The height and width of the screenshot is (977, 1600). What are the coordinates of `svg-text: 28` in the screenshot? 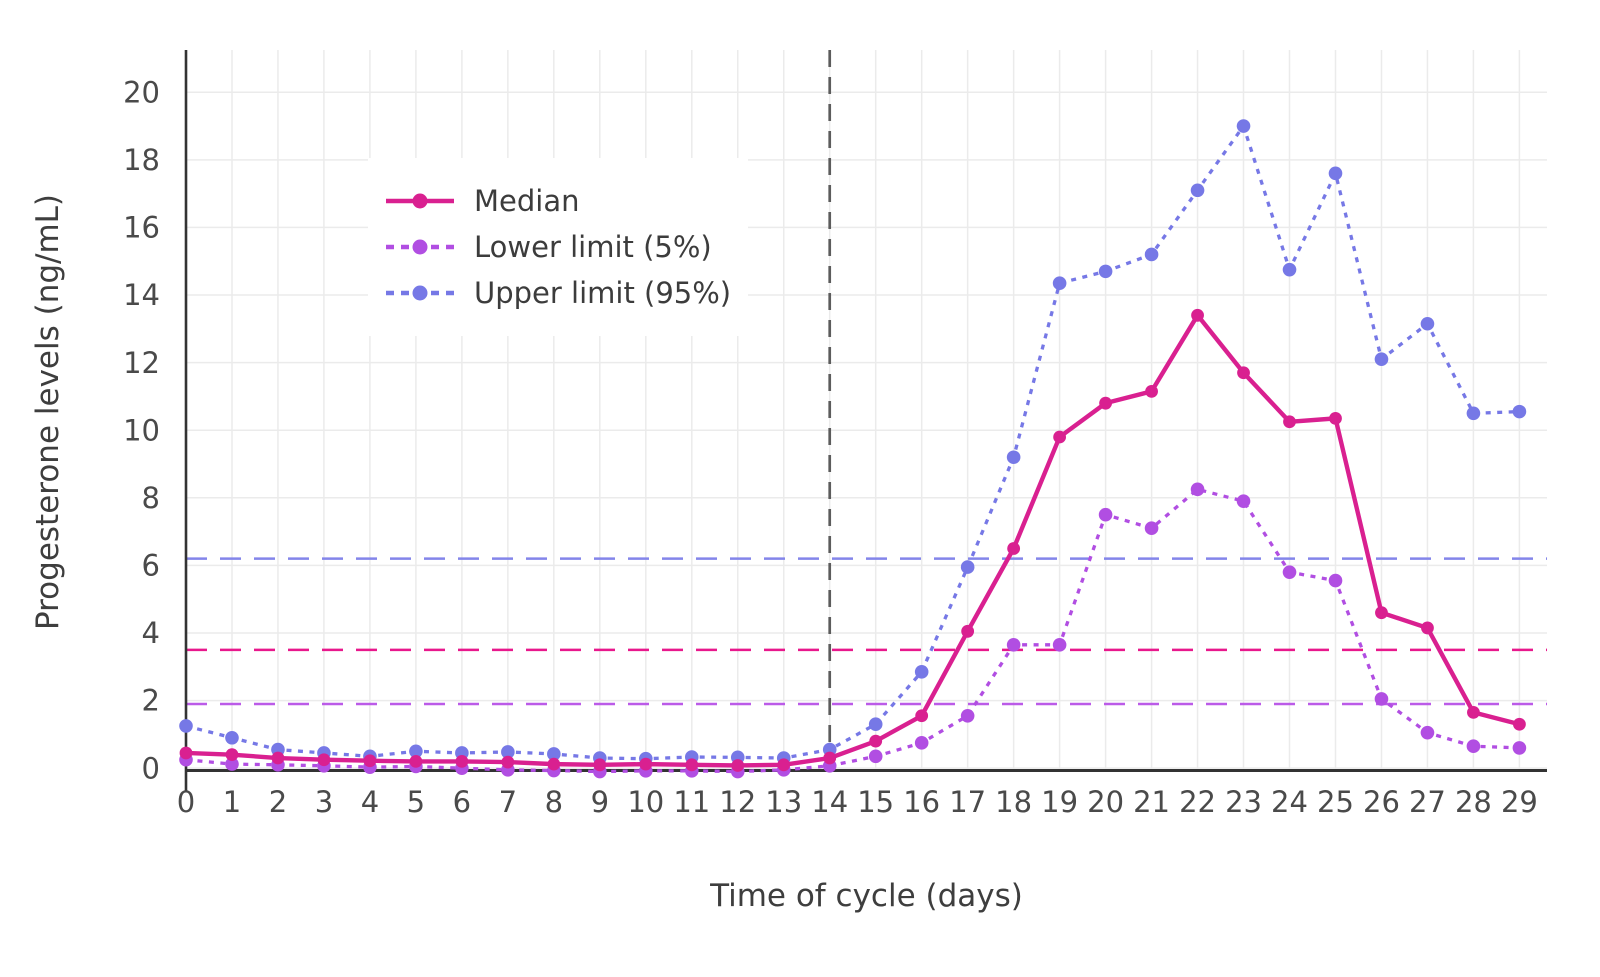 It's located at (1473, 802).